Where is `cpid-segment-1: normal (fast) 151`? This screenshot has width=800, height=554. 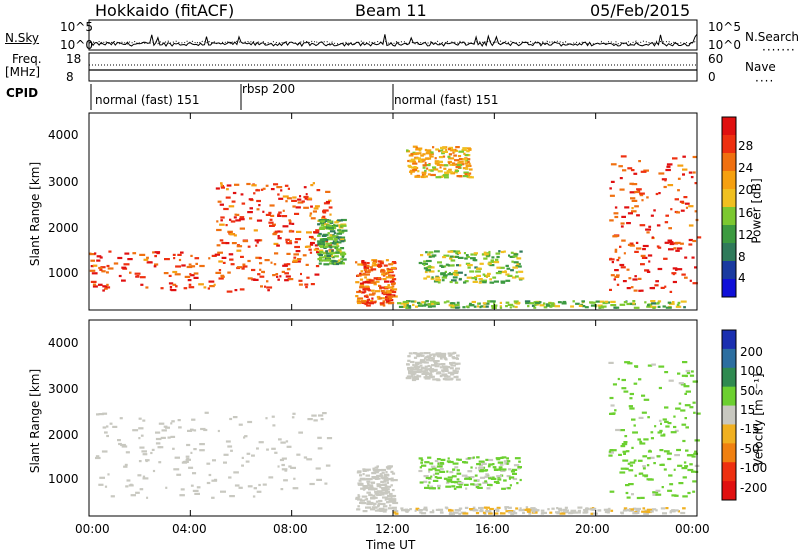 cpid-segment-1: normal (fast) 151 is located at coordinates (147, 100).